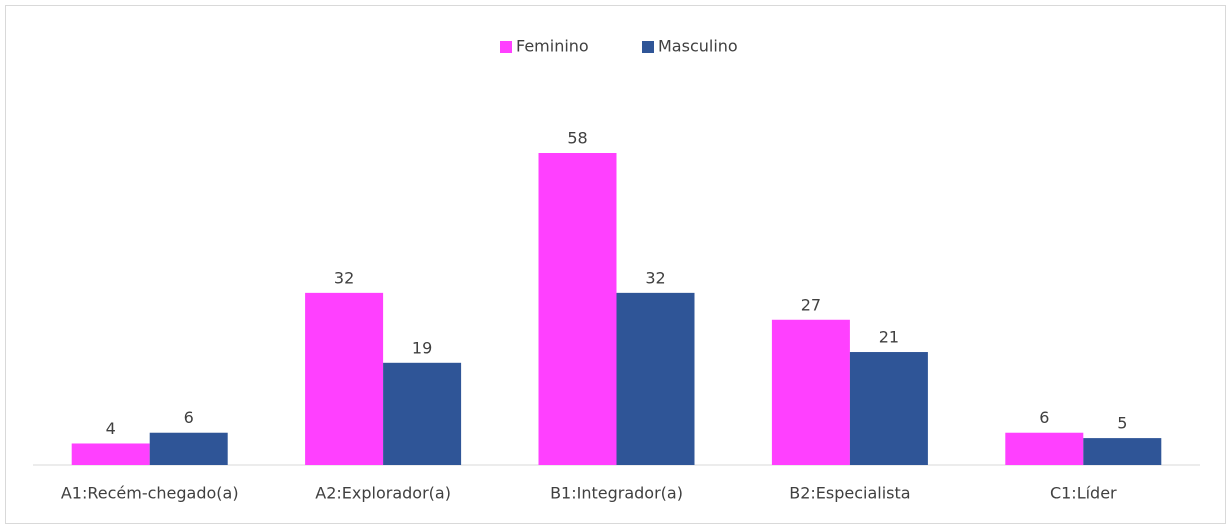 Image resolution: width=1231 pixels, height=529 pixels. What do you see at coordinates (849, 493) in the screenshot?
I see `x-tick-label: B2:Especialista` at bounding box center [849, 493].